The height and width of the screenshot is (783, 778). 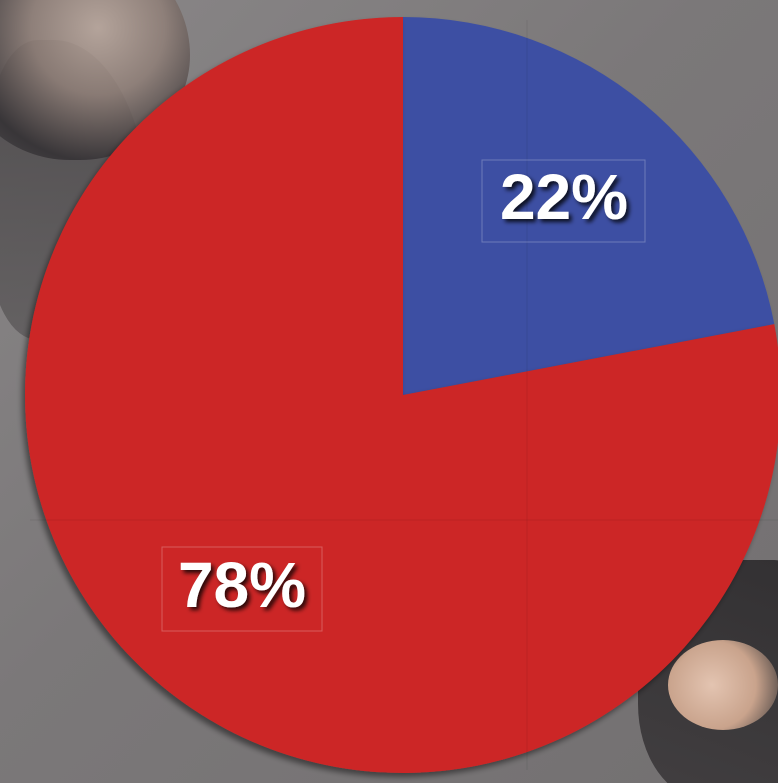 What do you see at coordinates (564, 197) in the screenshot?
I see `slice-label-1: 22%` at bounding box center [564, 197].